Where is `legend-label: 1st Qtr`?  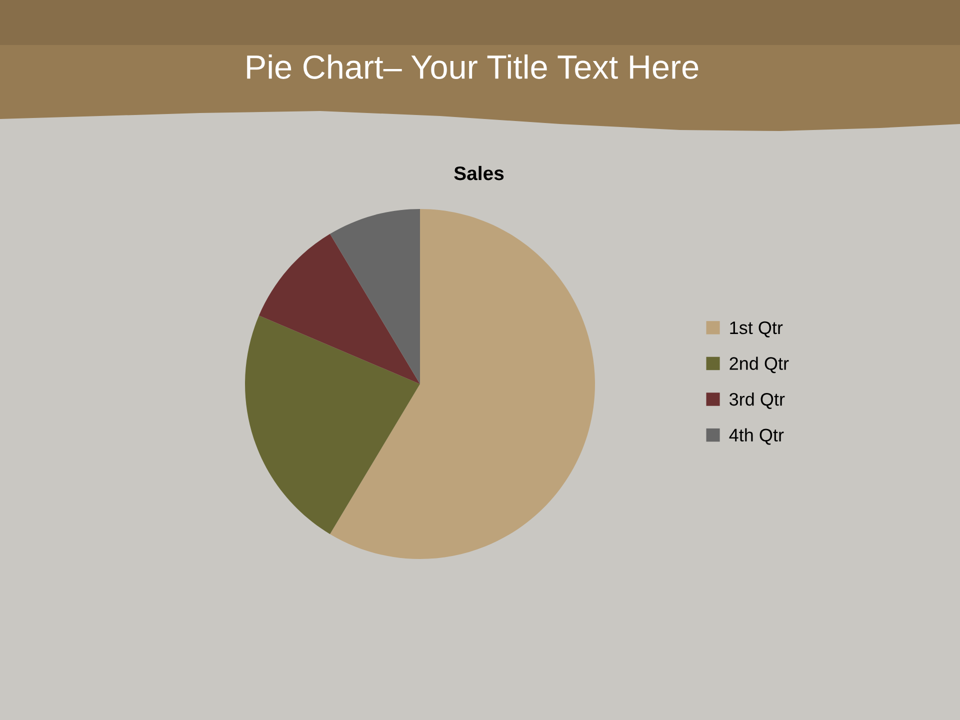 legend-label: 1st Qtr is located at coordinates (756, 329).